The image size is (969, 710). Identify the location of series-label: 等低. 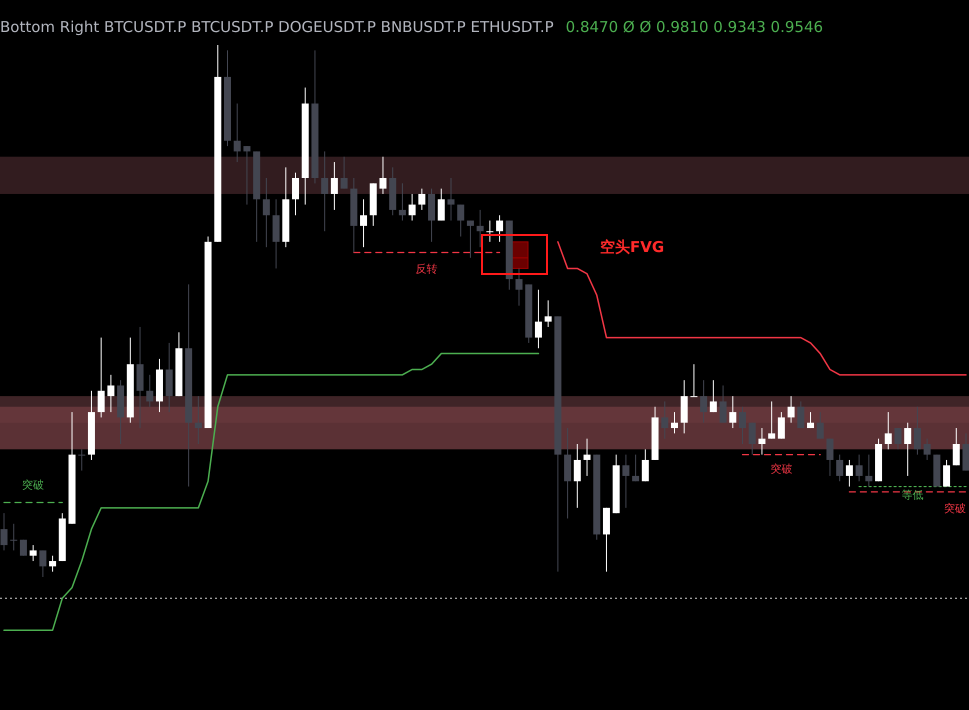
(913, 495).